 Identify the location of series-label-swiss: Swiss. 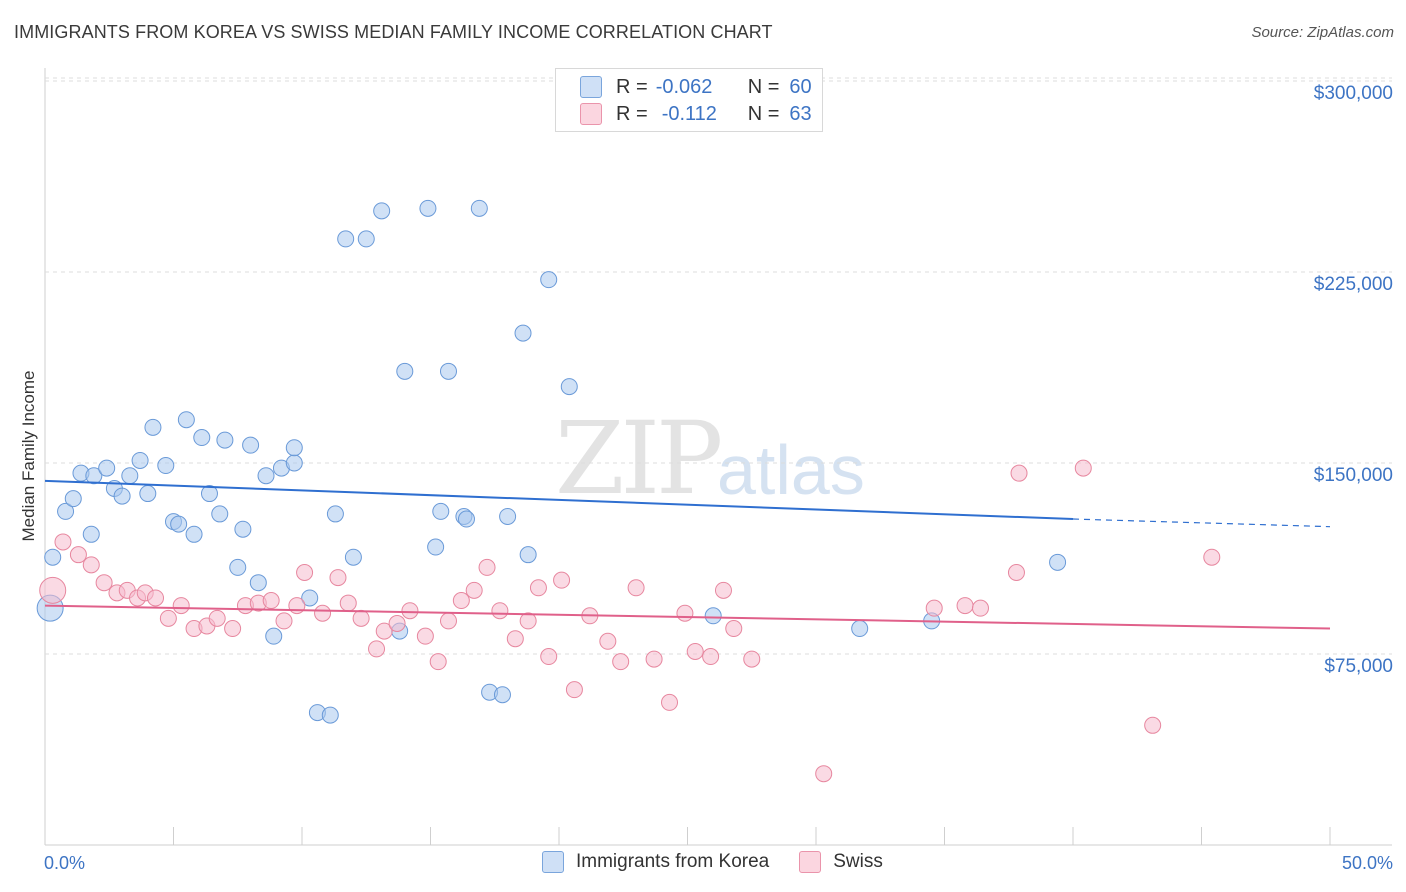
(858, 861).